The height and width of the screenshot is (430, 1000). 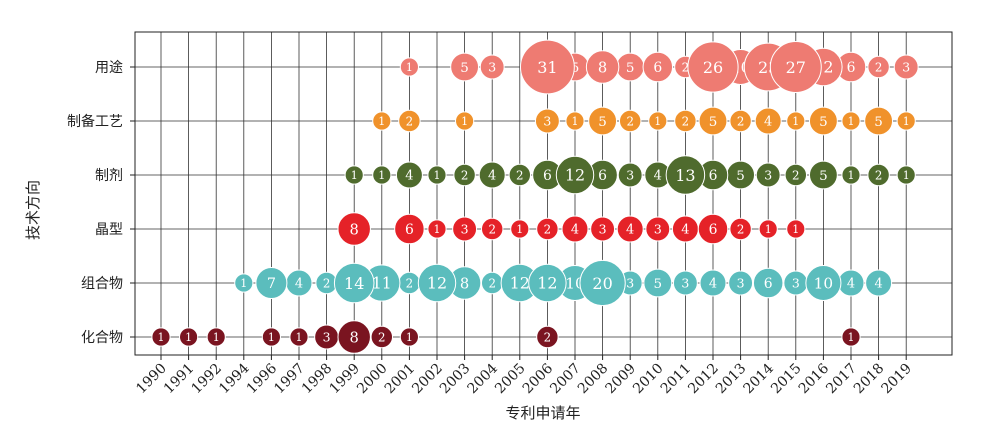 I want to click on bubble-label-2-2013: 5, so click(x=740, y=176).